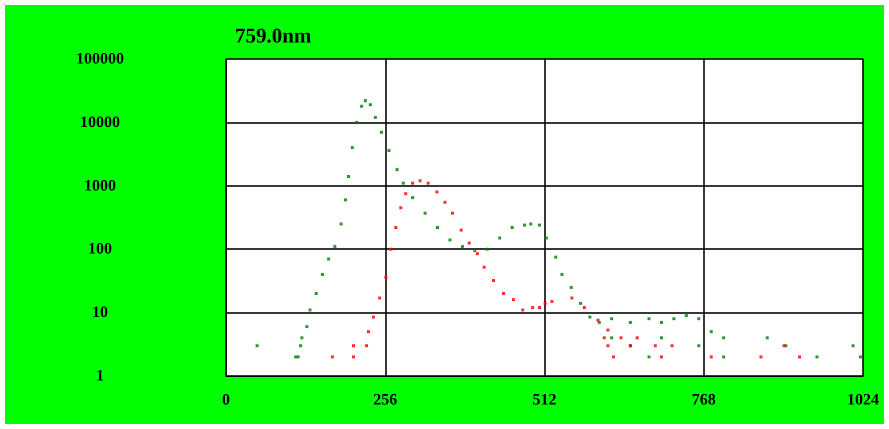 This screenshot has width=889, height=429. I want to click on y-tick-label: 10, so click(100, 313).